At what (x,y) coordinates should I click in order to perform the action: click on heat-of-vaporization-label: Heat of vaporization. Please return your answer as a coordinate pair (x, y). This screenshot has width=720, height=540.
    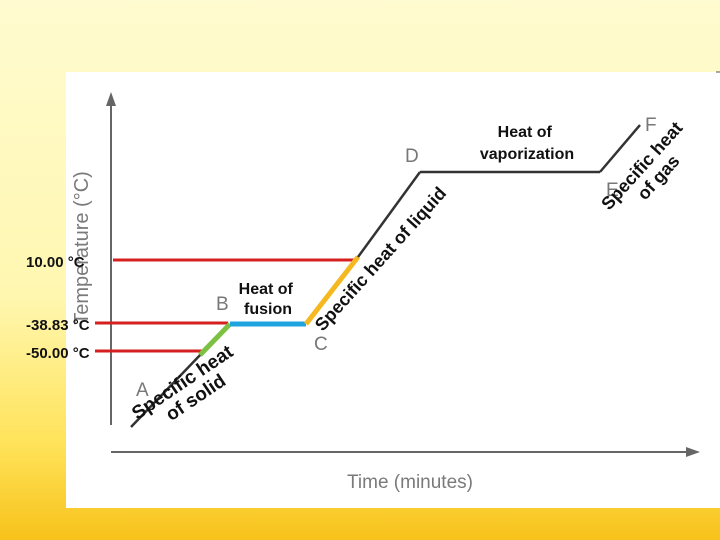
    Looking at the image, I should click on (527, 143).